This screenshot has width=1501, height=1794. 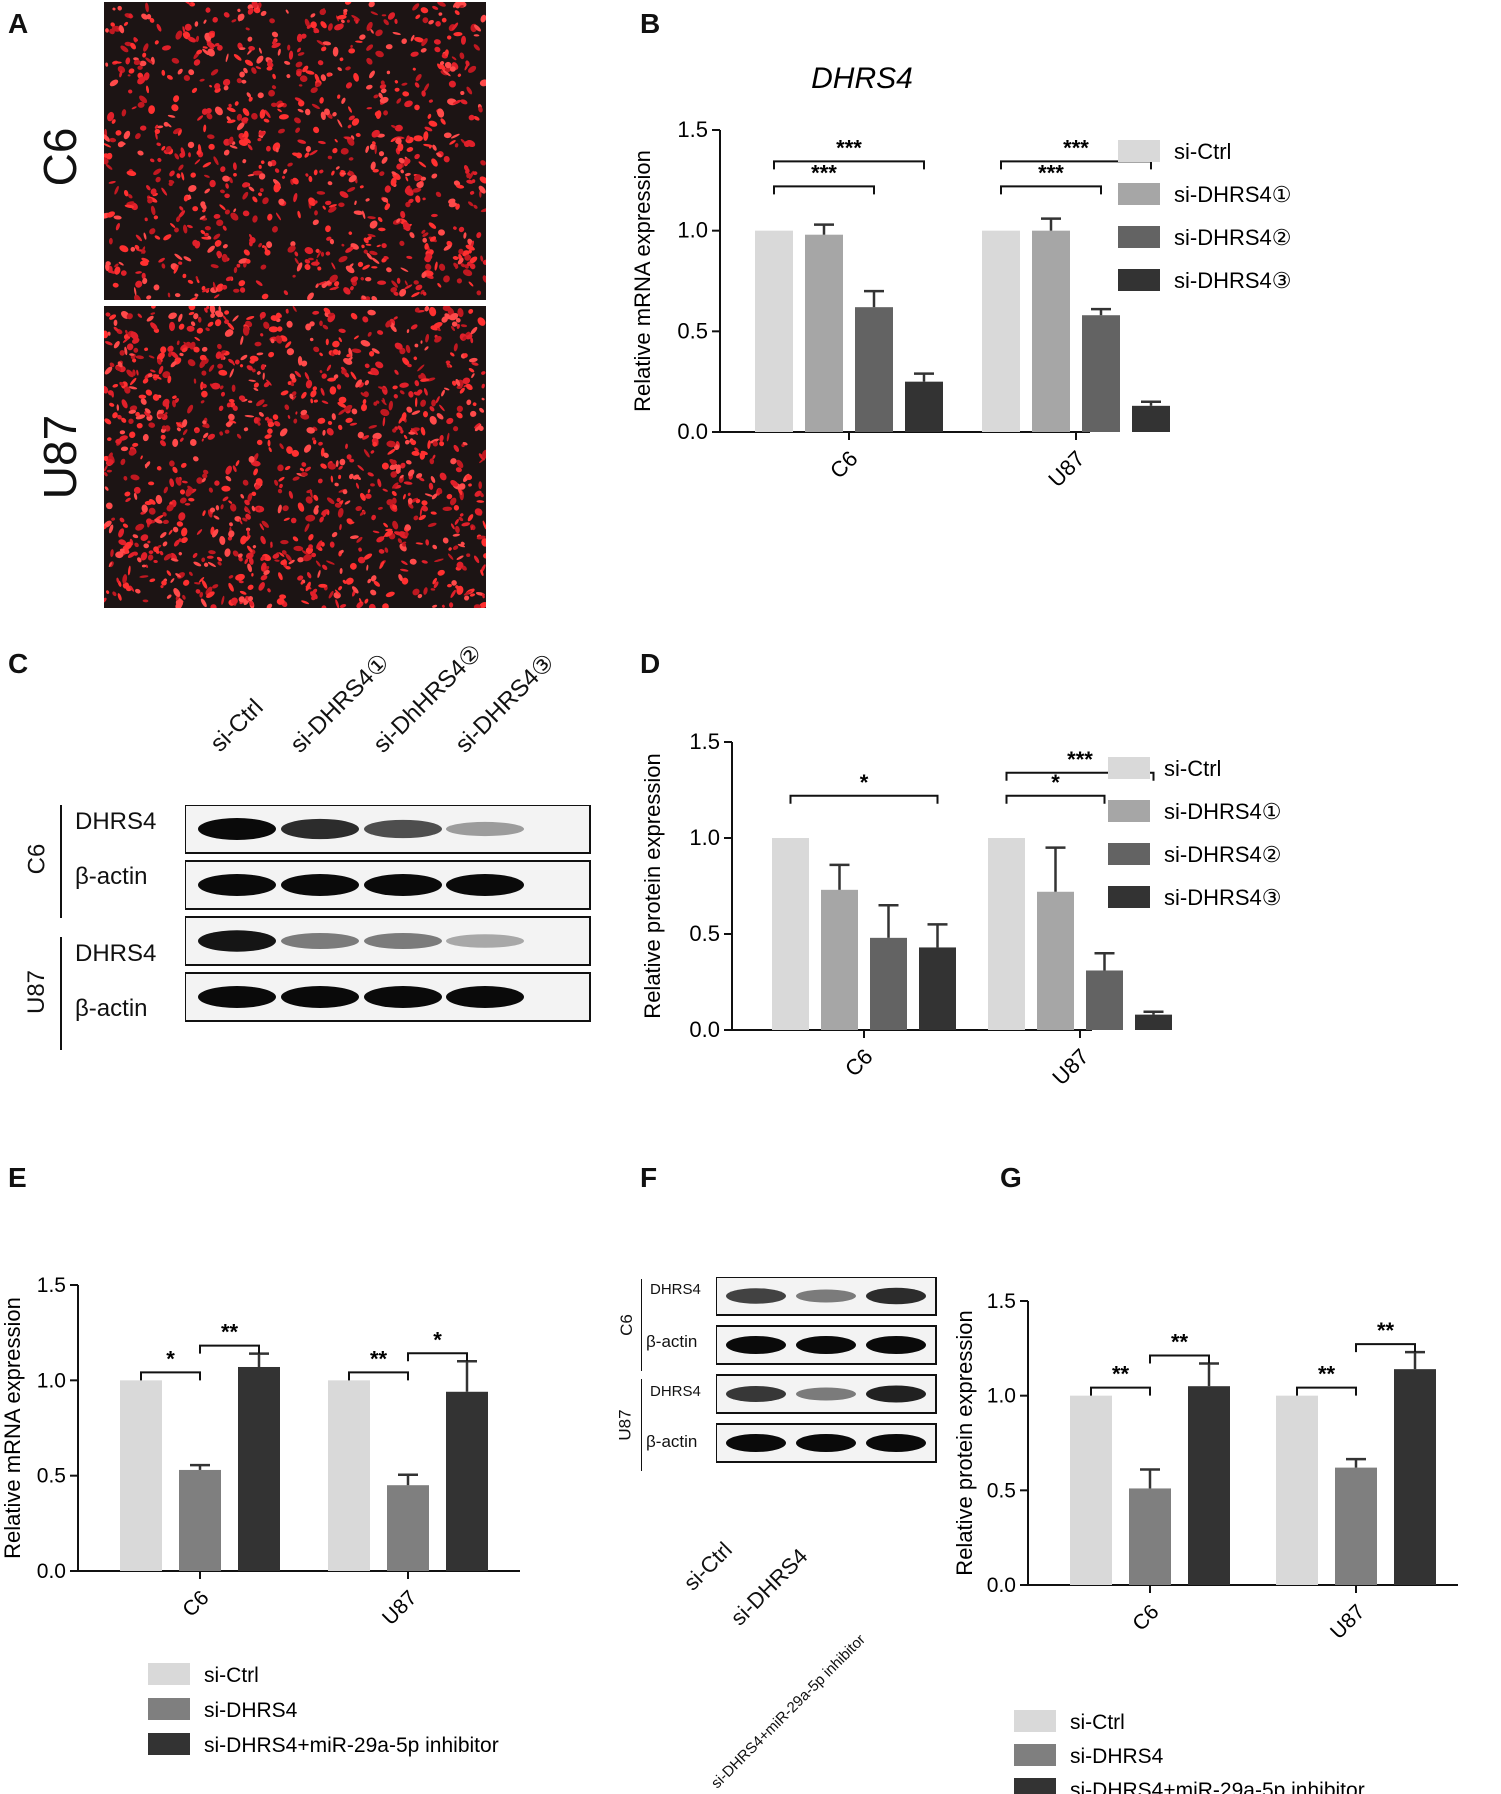 What do you see at coordinates (1001, 1585) in the screenshot?
I see `y-tick-label: 0.0` at bounding box center [1001, 1585].